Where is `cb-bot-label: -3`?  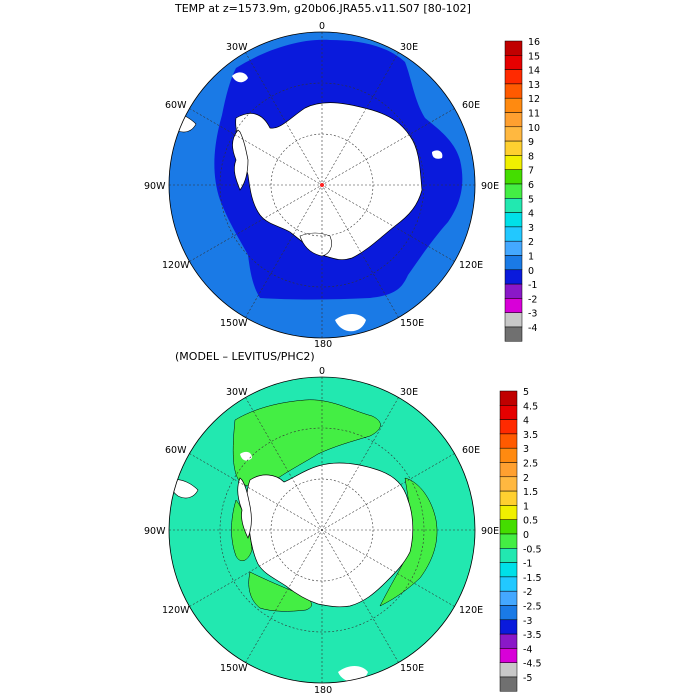 cb-bot-label: -3 is located at coordinates (527, 621).